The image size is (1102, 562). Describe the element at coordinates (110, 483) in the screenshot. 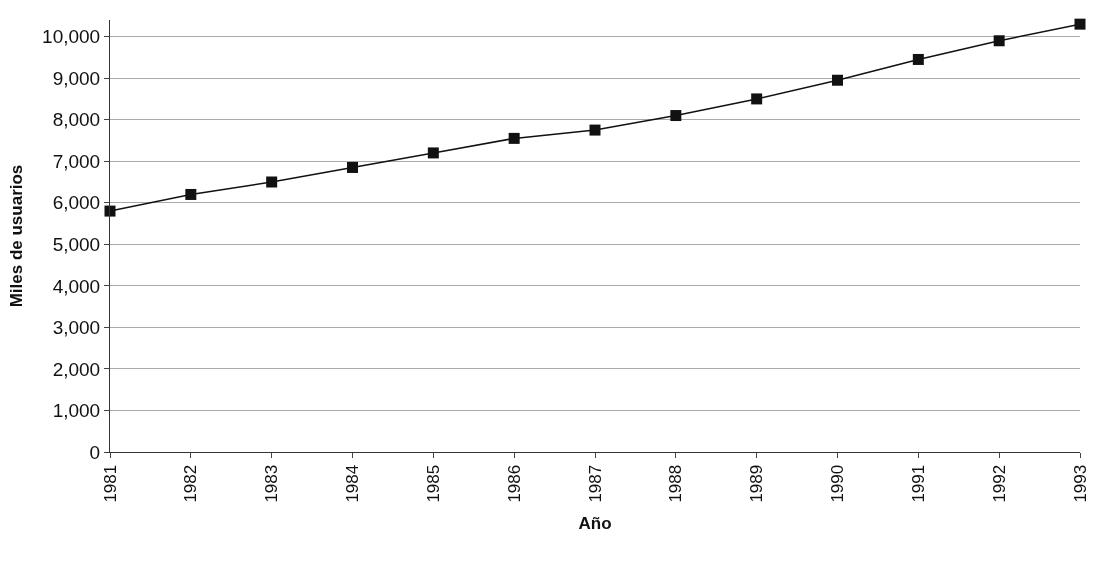

I see `x-tick-label: 1981` at that location.